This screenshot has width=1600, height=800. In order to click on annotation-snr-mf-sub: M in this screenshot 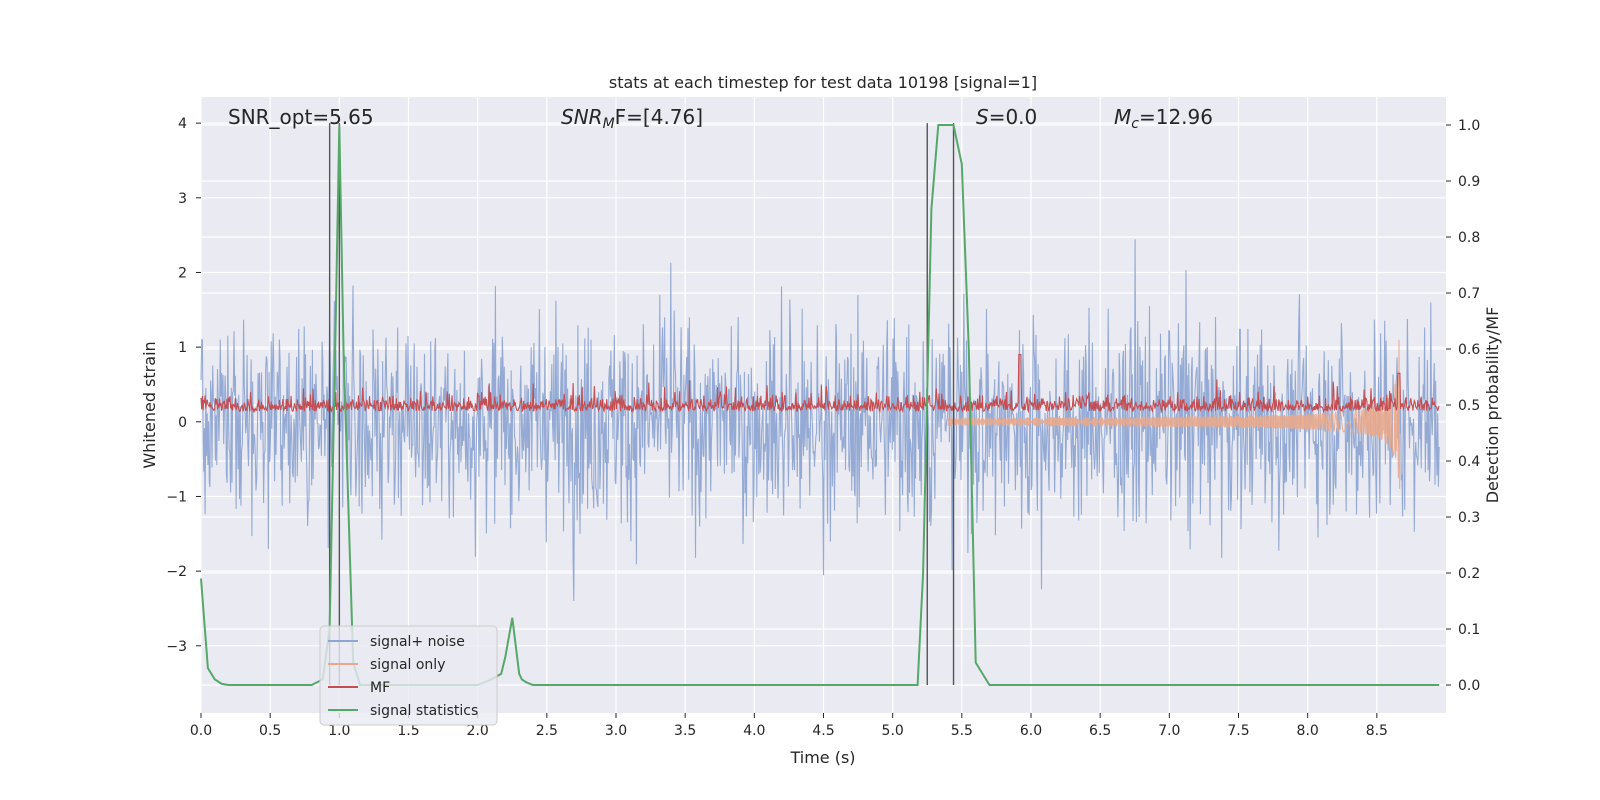, I will do `click(609, 124)`.